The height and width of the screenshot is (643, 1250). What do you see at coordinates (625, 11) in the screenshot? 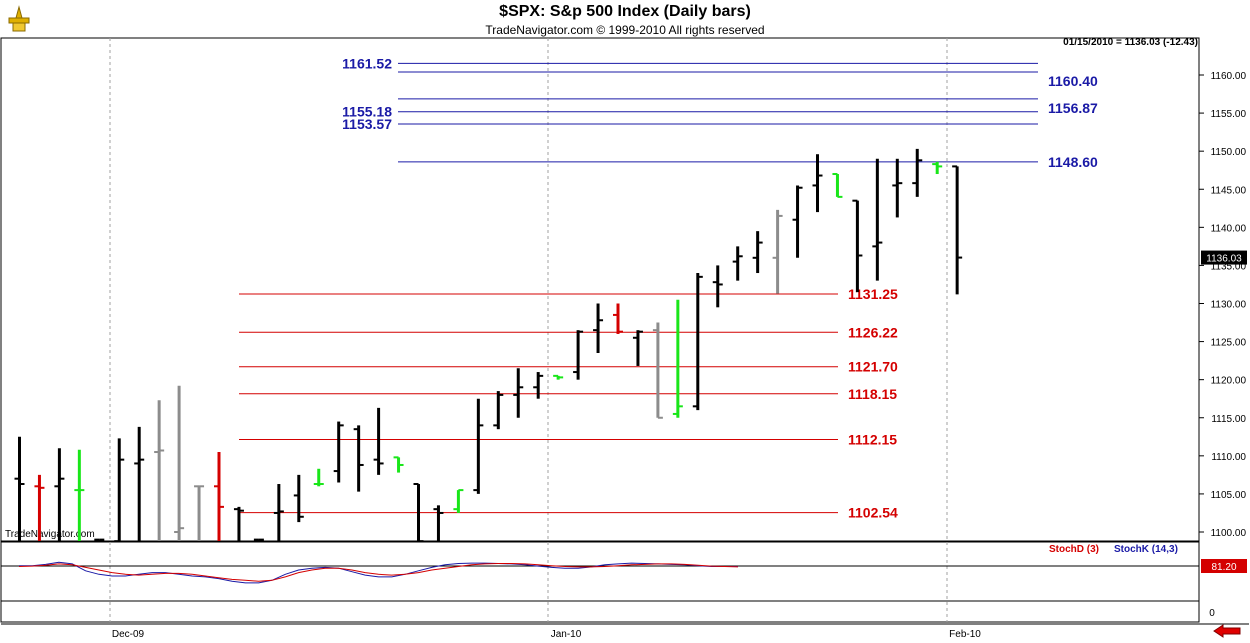
I see `chart-title: $SPX: S&p 500 Index (Daily bars)` at bounding box center [625, 11].